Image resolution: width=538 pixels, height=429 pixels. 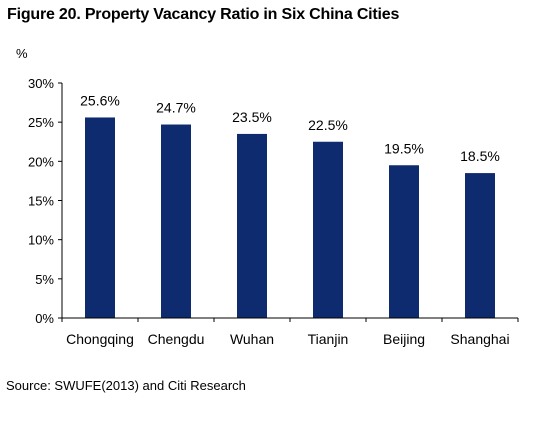 I want to click on data-label-beijing: 19.5%, so click(x=404, y=148).